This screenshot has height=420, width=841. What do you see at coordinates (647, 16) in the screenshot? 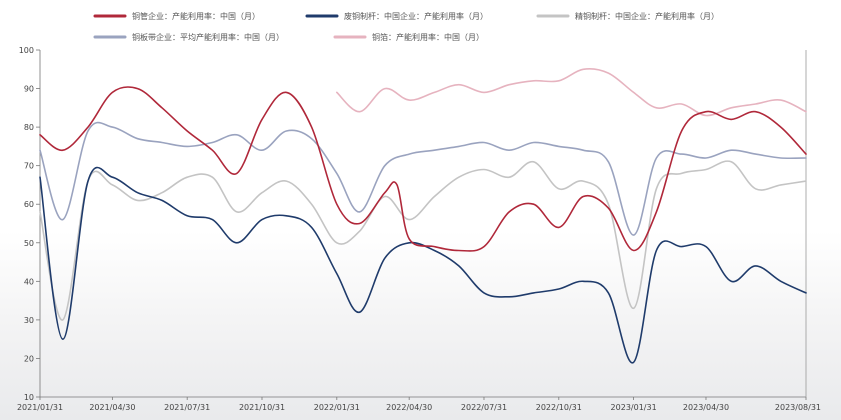
I see `legend-label-3: 精铜制杆：中国企业：产能利用率（月）` at bounding box center [647, 16].